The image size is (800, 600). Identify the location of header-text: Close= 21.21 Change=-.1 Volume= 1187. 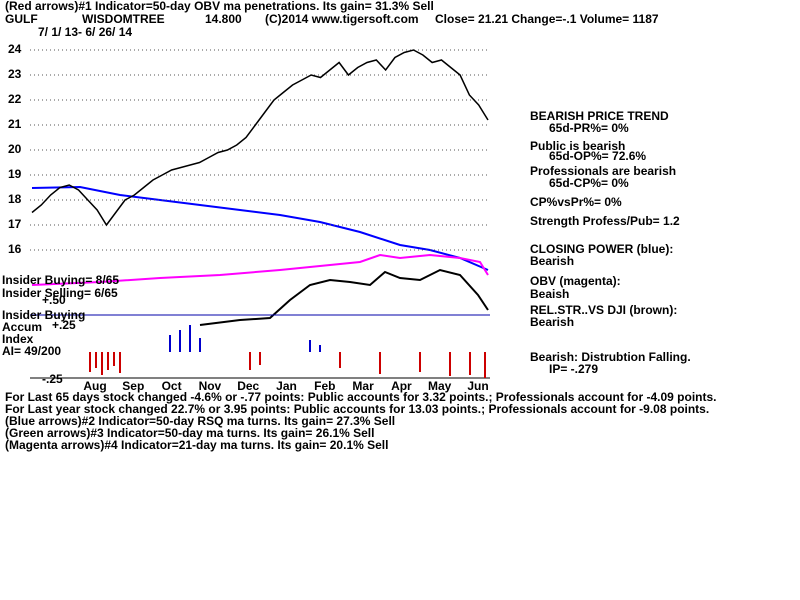
(547, 19).